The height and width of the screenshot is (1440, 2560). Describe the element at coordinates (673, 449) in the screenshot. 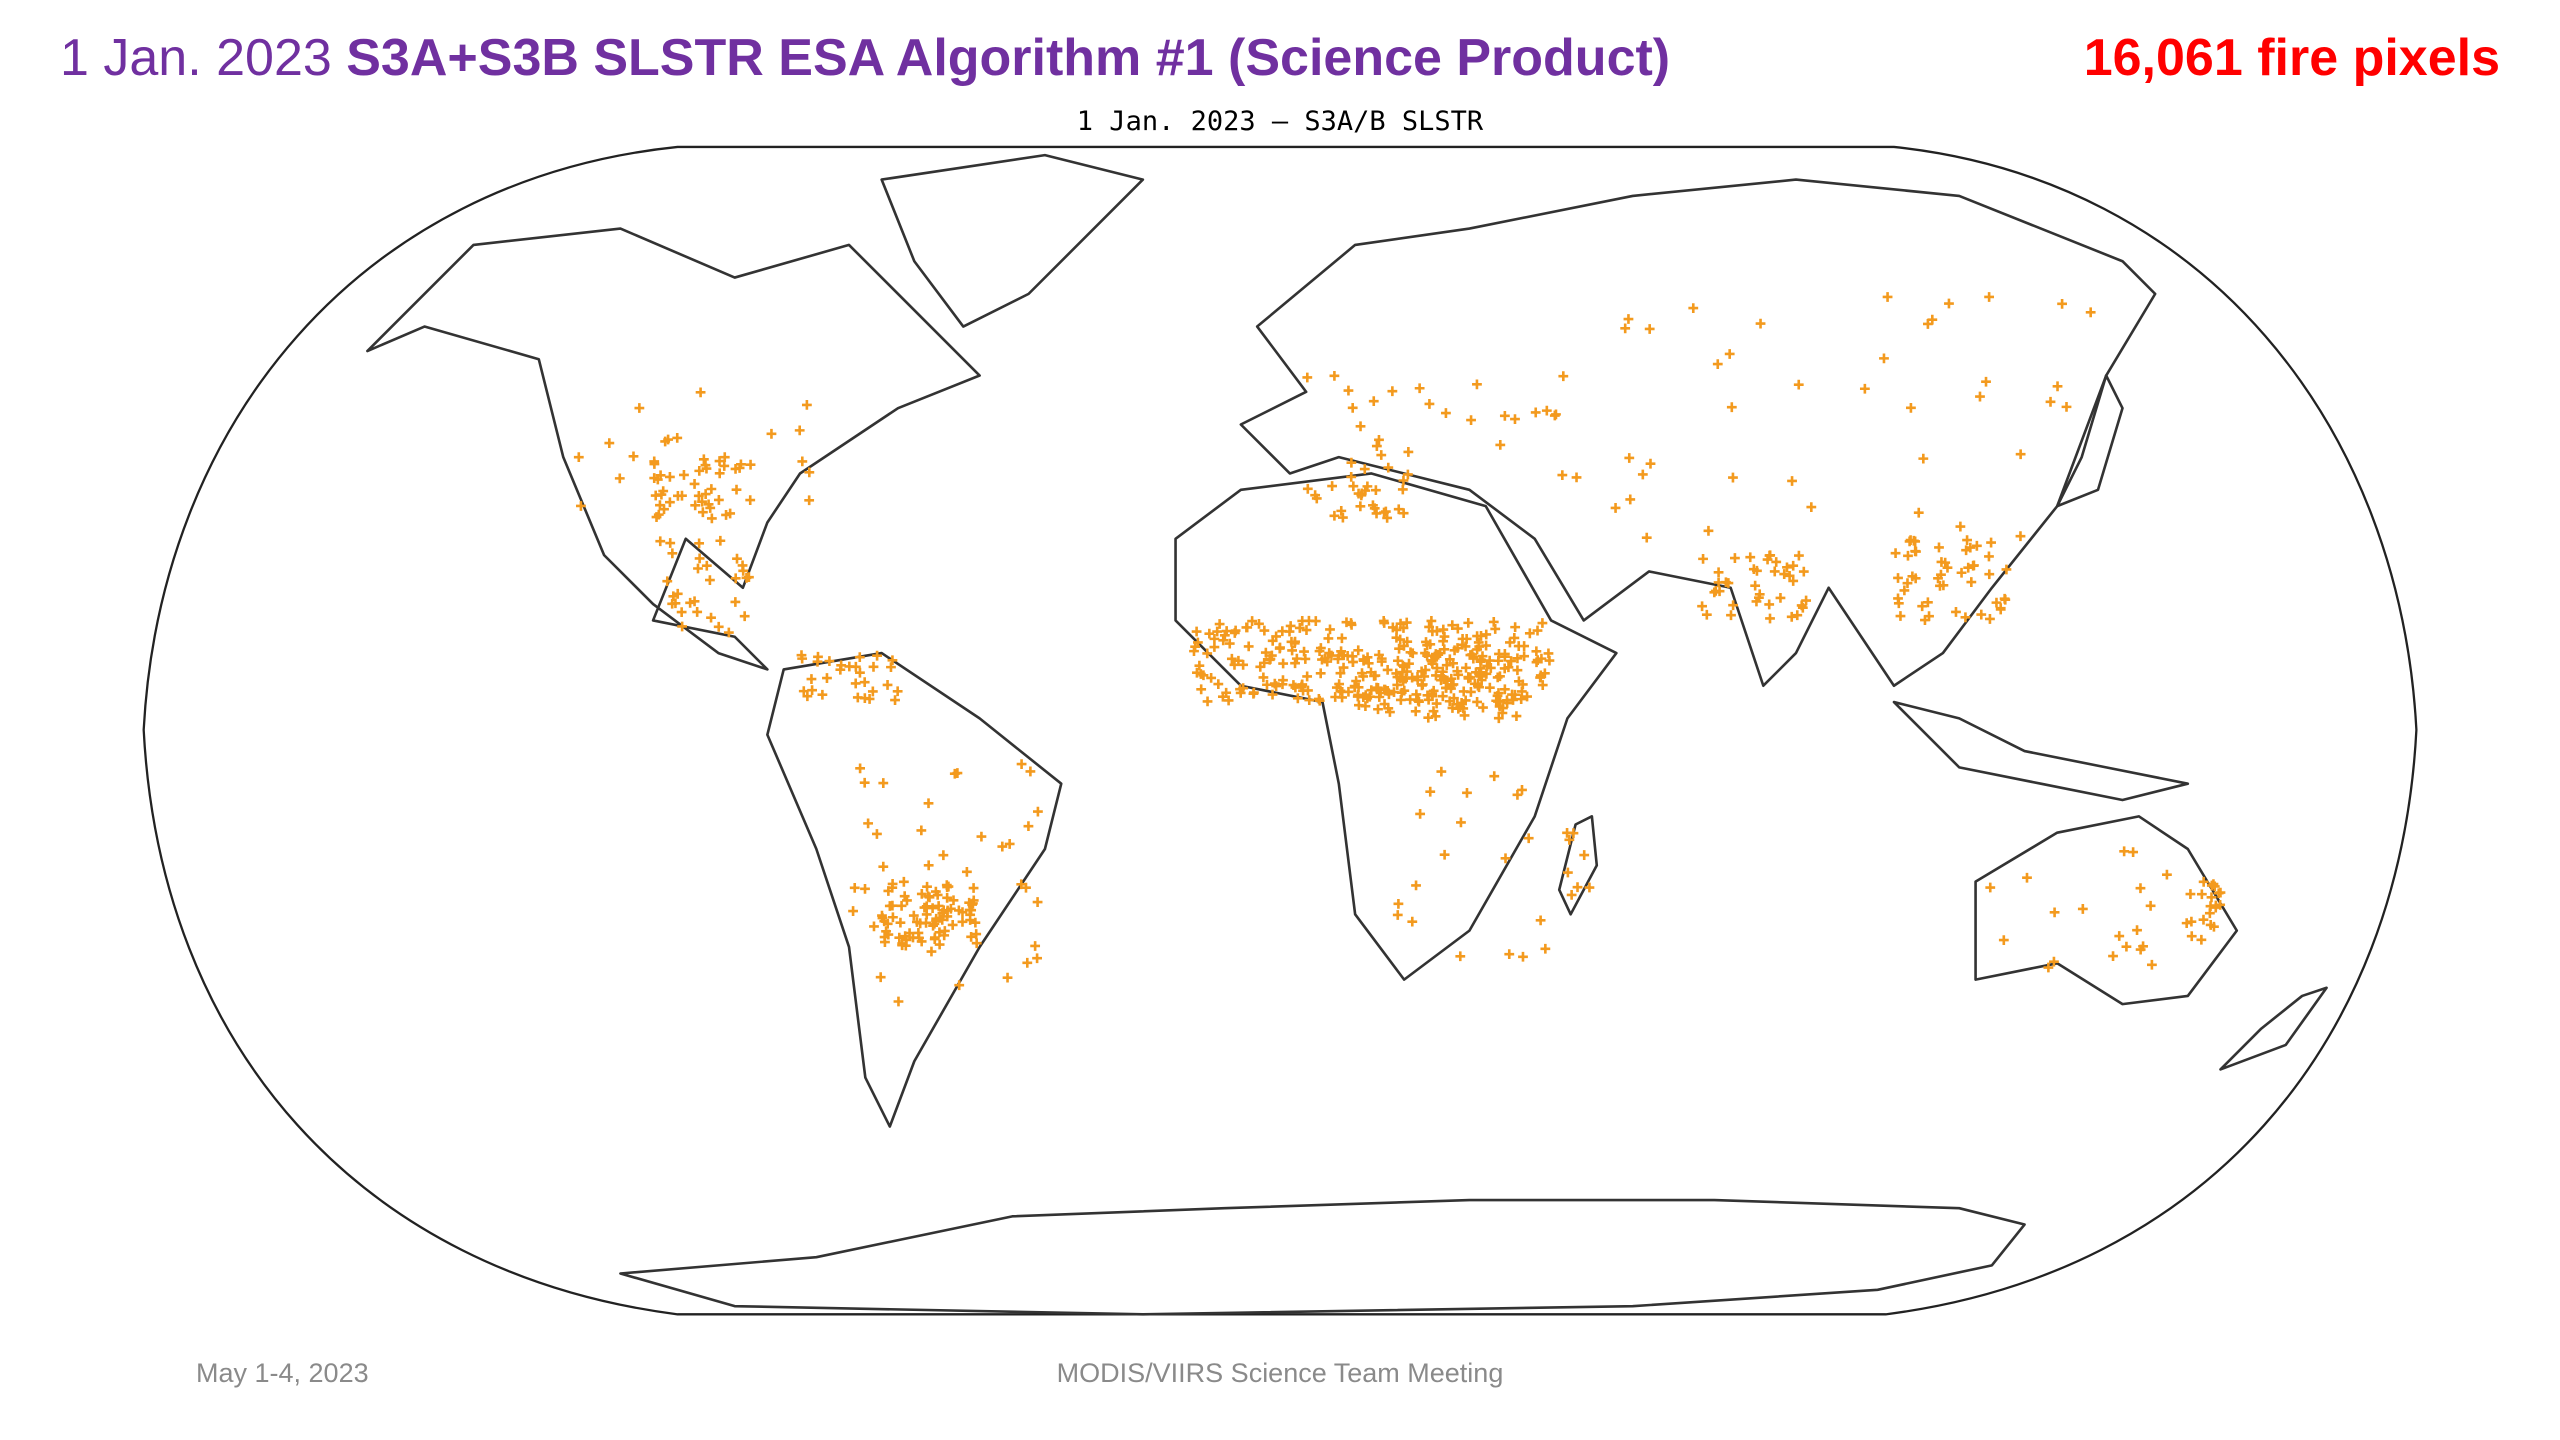

I see `north-america` at that location.